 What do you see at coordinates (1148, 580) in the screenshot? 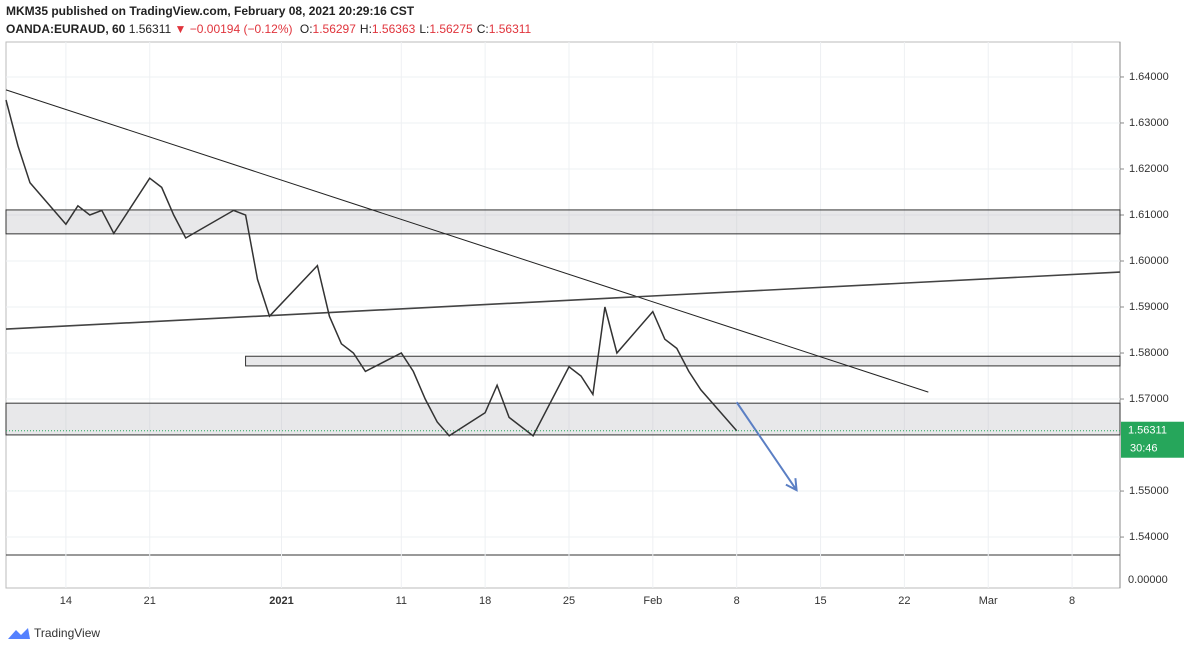
I see `lower-pane-tick: 0.00000` at bounding box center [1148, 580].